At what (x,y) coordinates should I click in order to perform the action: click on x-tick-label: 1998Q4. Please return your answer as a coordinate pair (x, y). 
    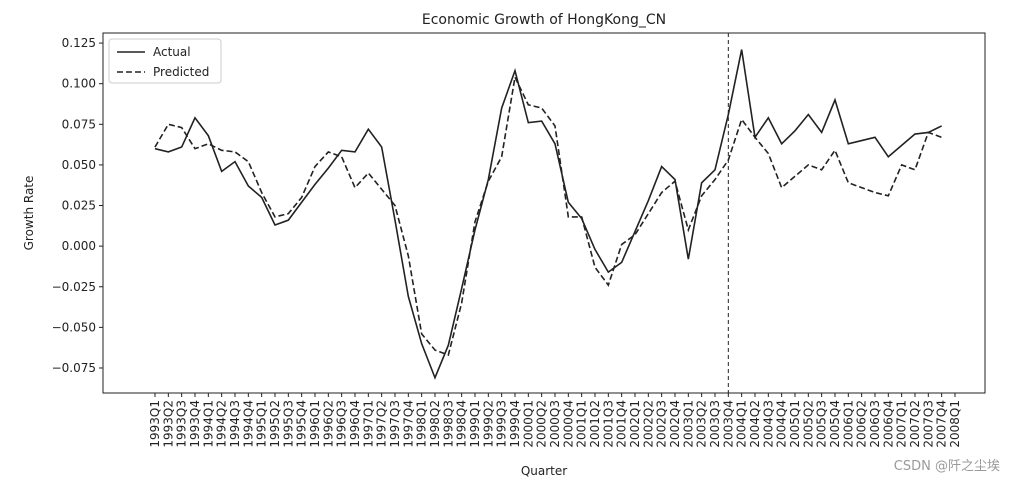
    Looking at the image, I should click on (462, 424).